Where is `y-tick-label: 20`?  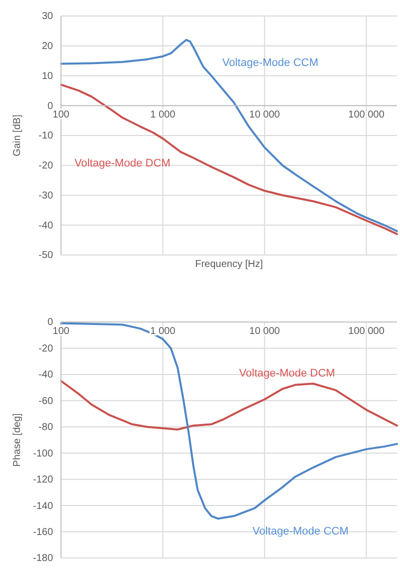
y-tick-label: 20 is located at coordinates (48, 46).